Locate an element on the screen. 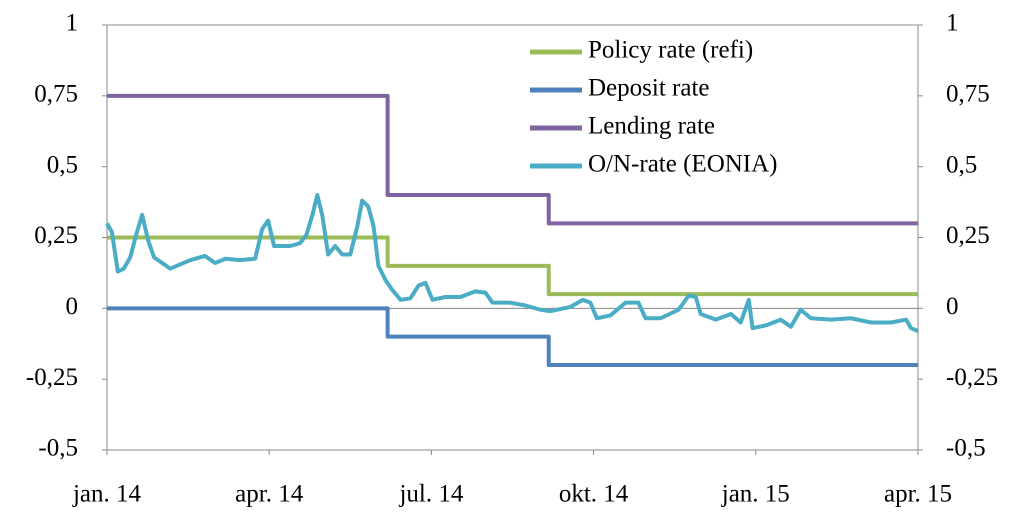 The width and height of the screenshot is (1020, 512). legend-label: Lending rate is located at coordinates (651, 126).